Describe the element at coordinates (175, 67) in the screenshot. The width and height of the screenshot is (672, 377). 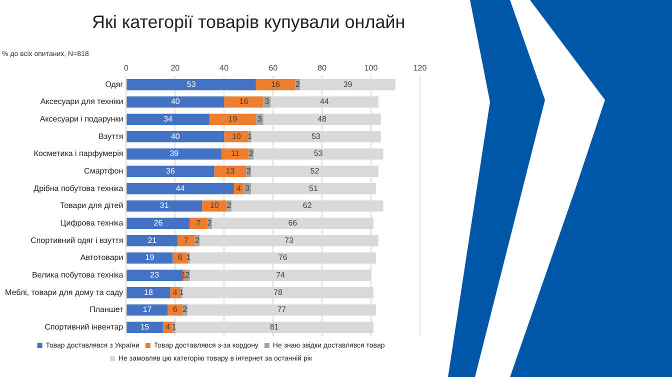
I see `x-tick-label: 20` at that location.